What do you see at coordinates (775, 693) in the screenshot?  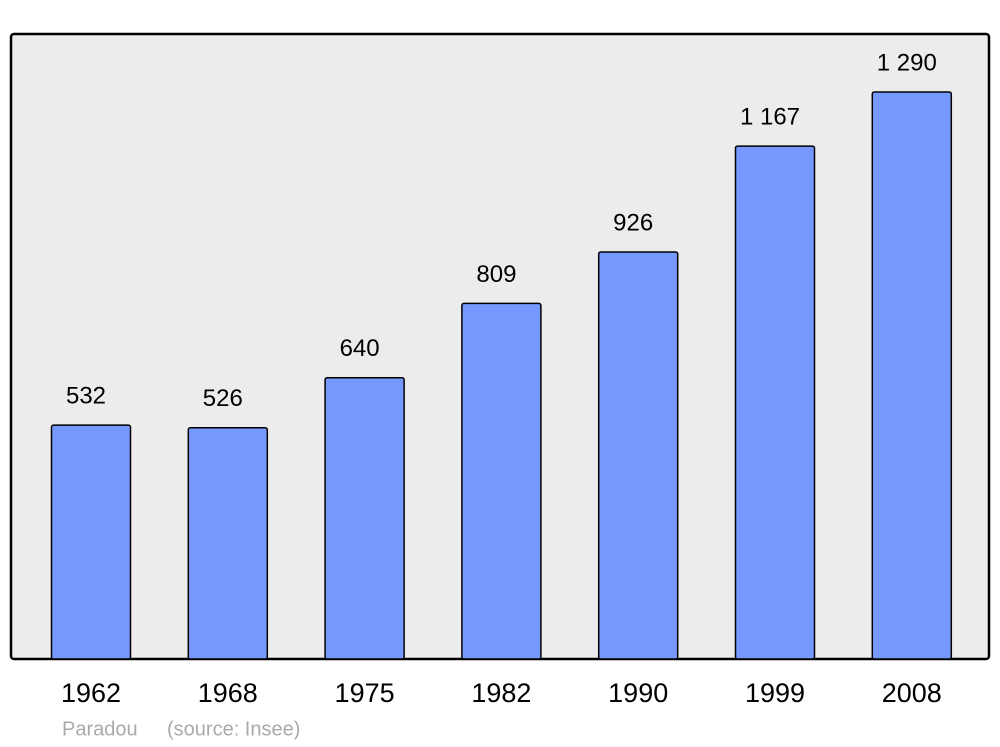 I see `x-tick-label: 1999` at bounding box center [775, 693].